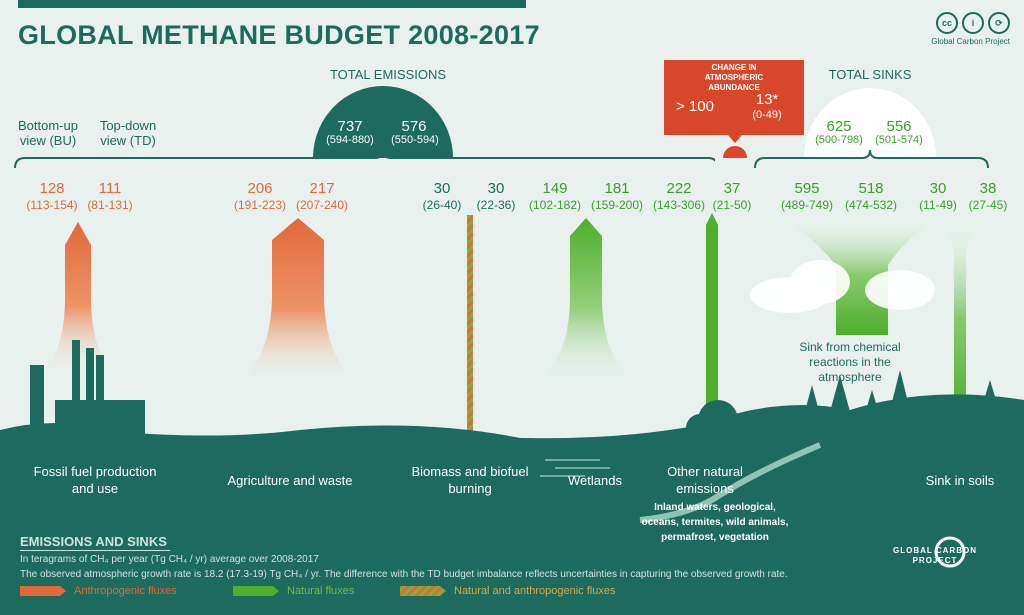  What do you see at coordinates (695, 106) in the screenshot?
I see `change-bu: > 100` at bounding box center [695, 106].